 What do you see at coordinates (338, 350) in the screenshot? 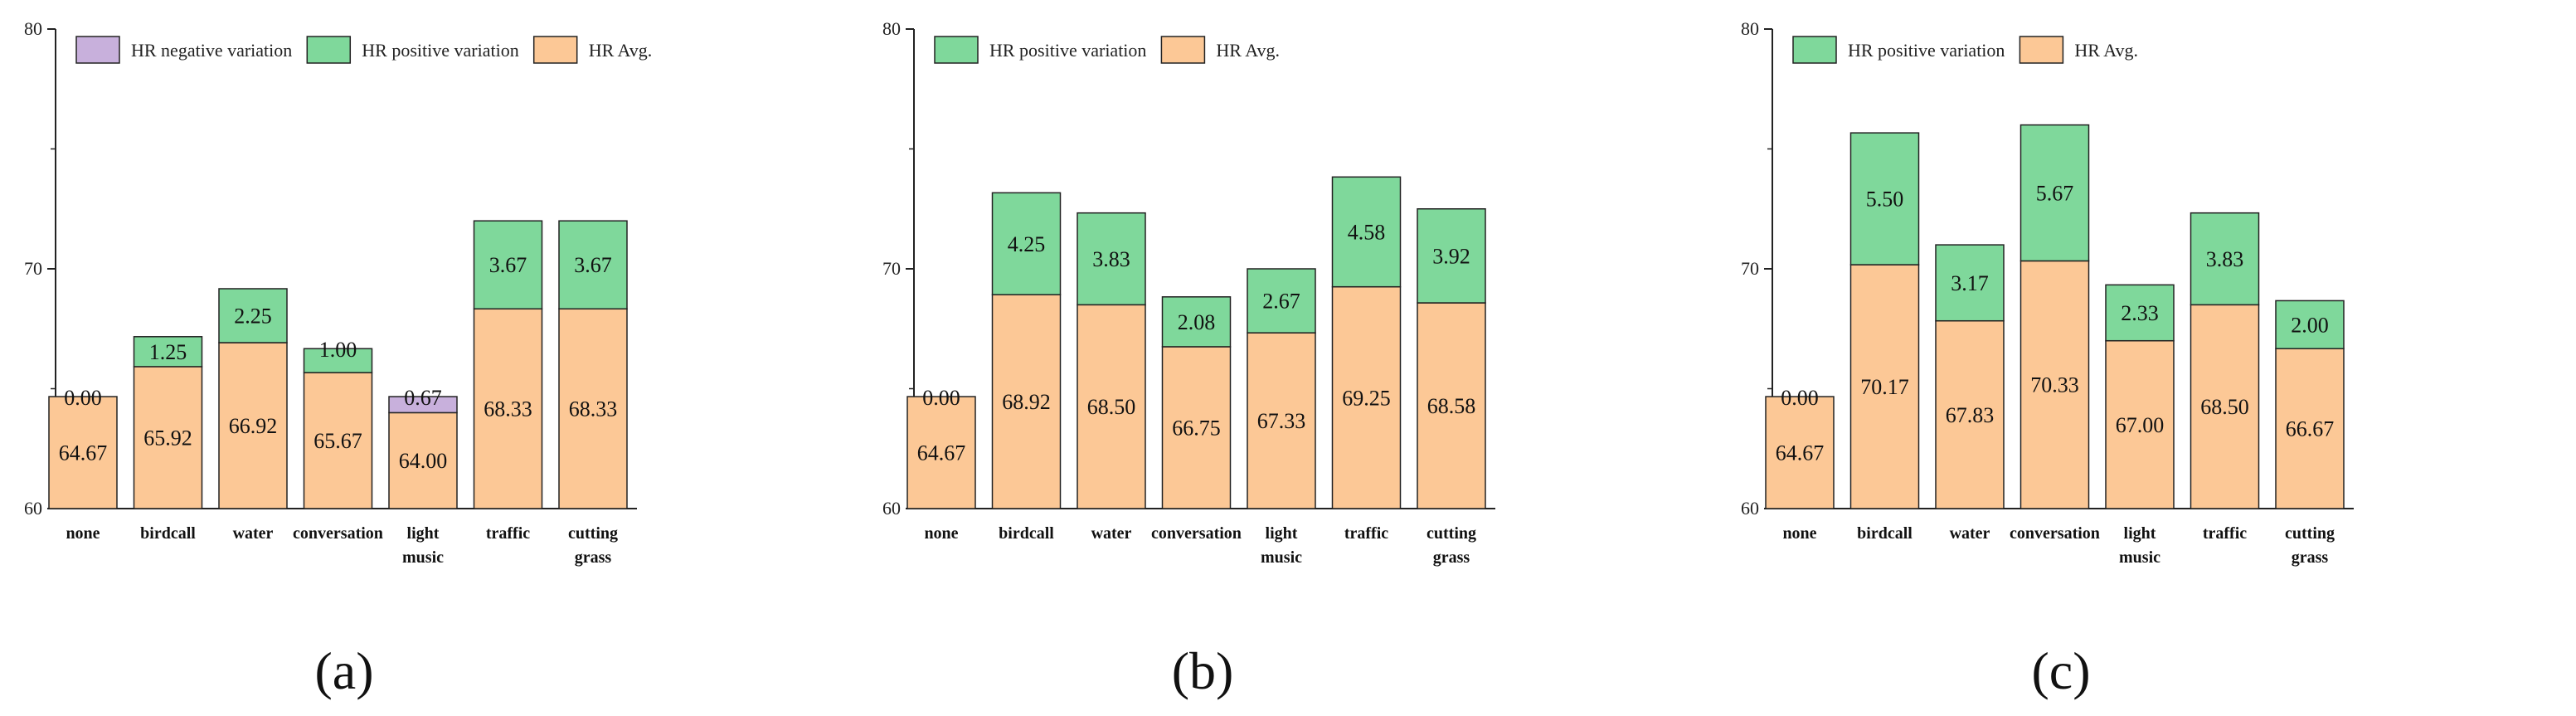
I see `variation-value-label: 1.00` at bounding box center [338, 350].